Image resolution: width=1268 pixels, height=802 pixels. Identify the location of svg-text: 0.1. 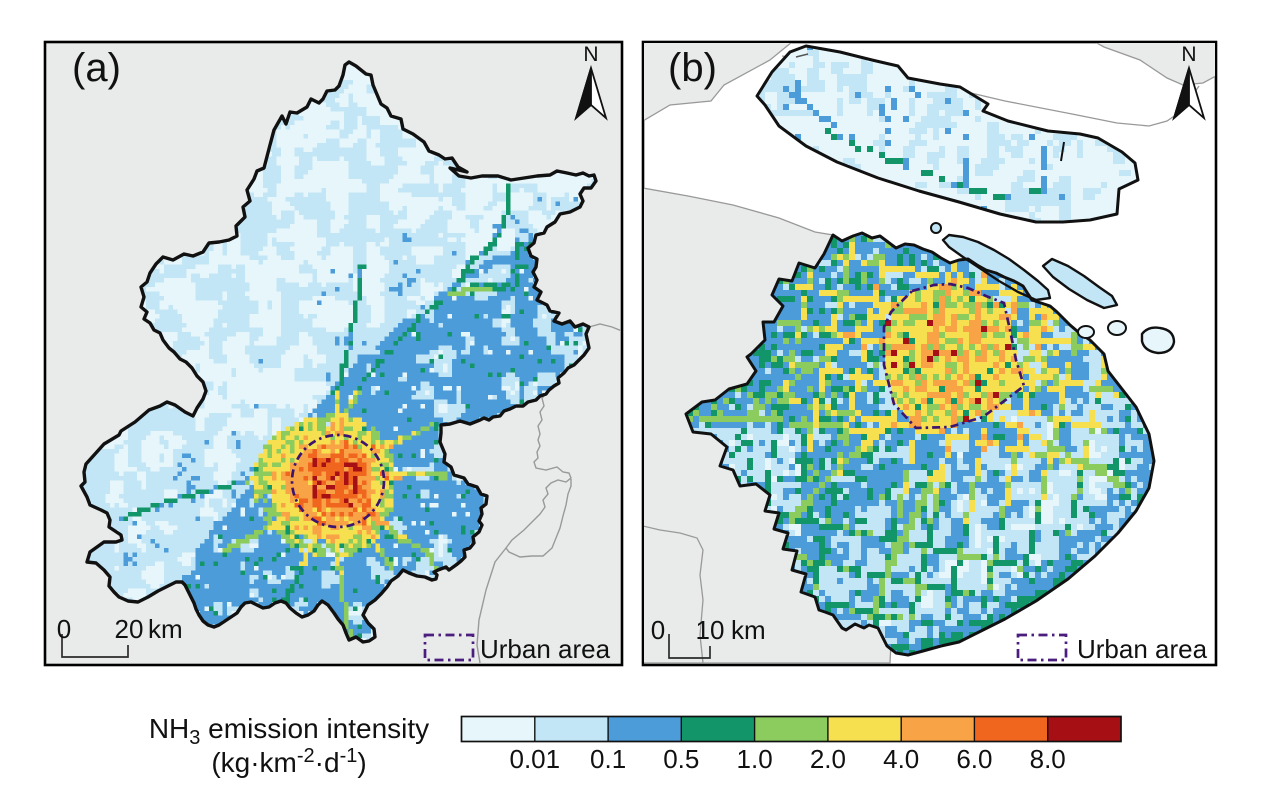
(608, 759).